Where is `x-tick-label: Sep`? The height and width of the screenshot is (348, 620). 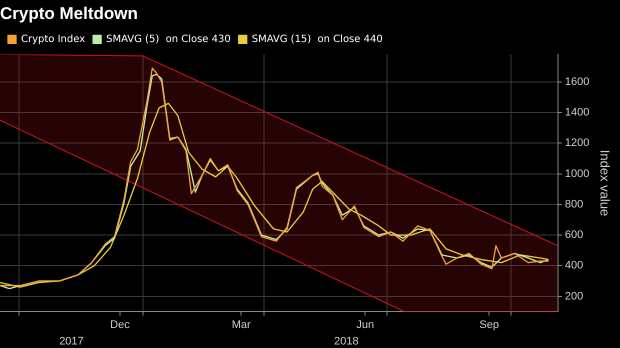 x-tick-label: Sep is located at coordinates (489, 325).